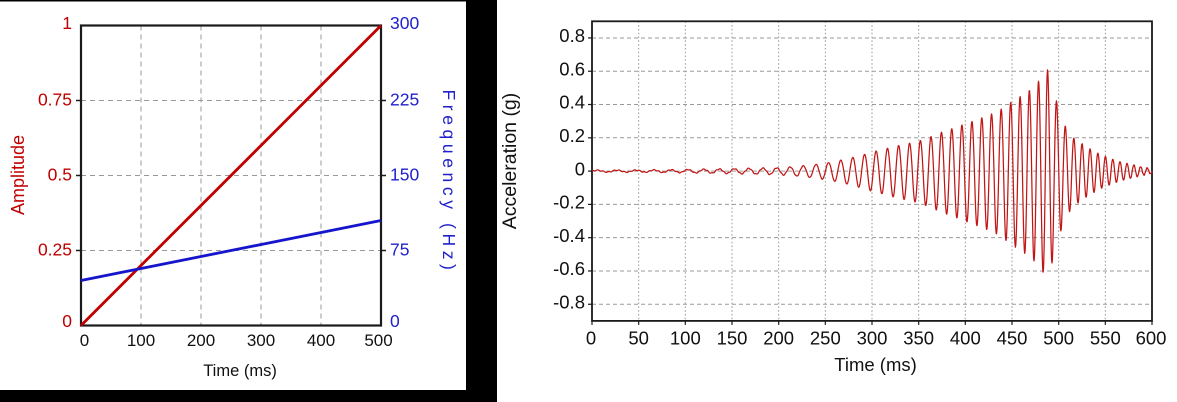  Describe the element at coordinates (404, 99) in the screenshot. I see `svg-text: 225` at that location.